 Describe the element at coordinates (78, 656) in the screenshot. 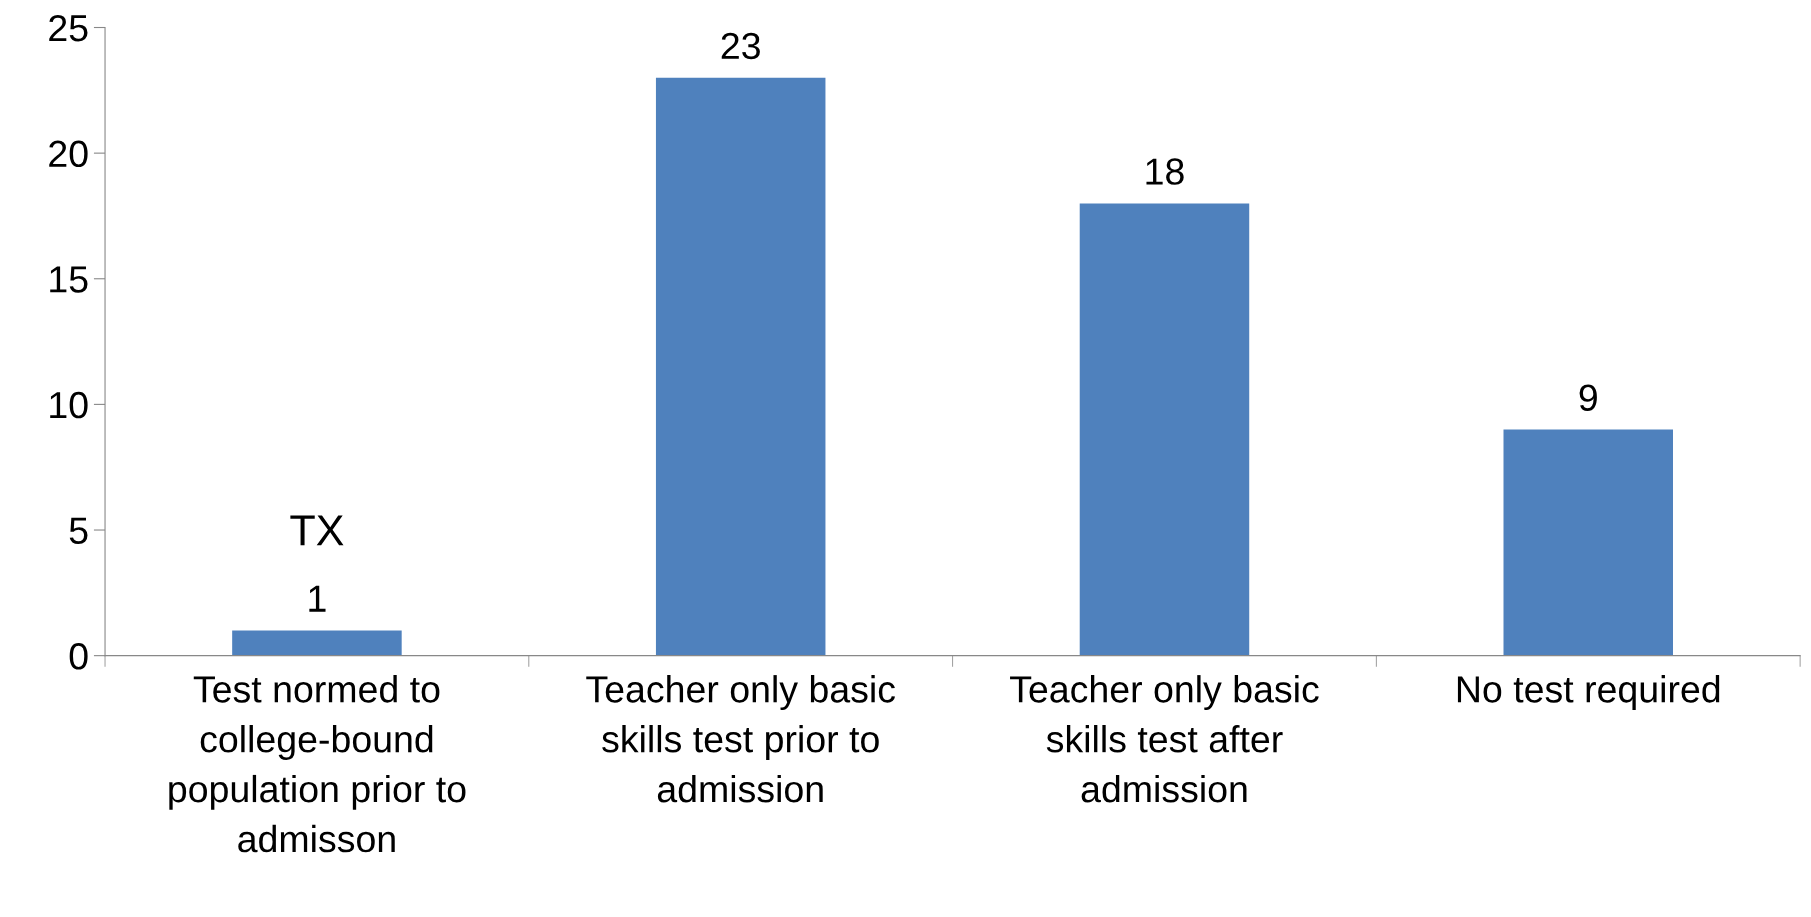

I see `y-tick-label: 0` at that location.